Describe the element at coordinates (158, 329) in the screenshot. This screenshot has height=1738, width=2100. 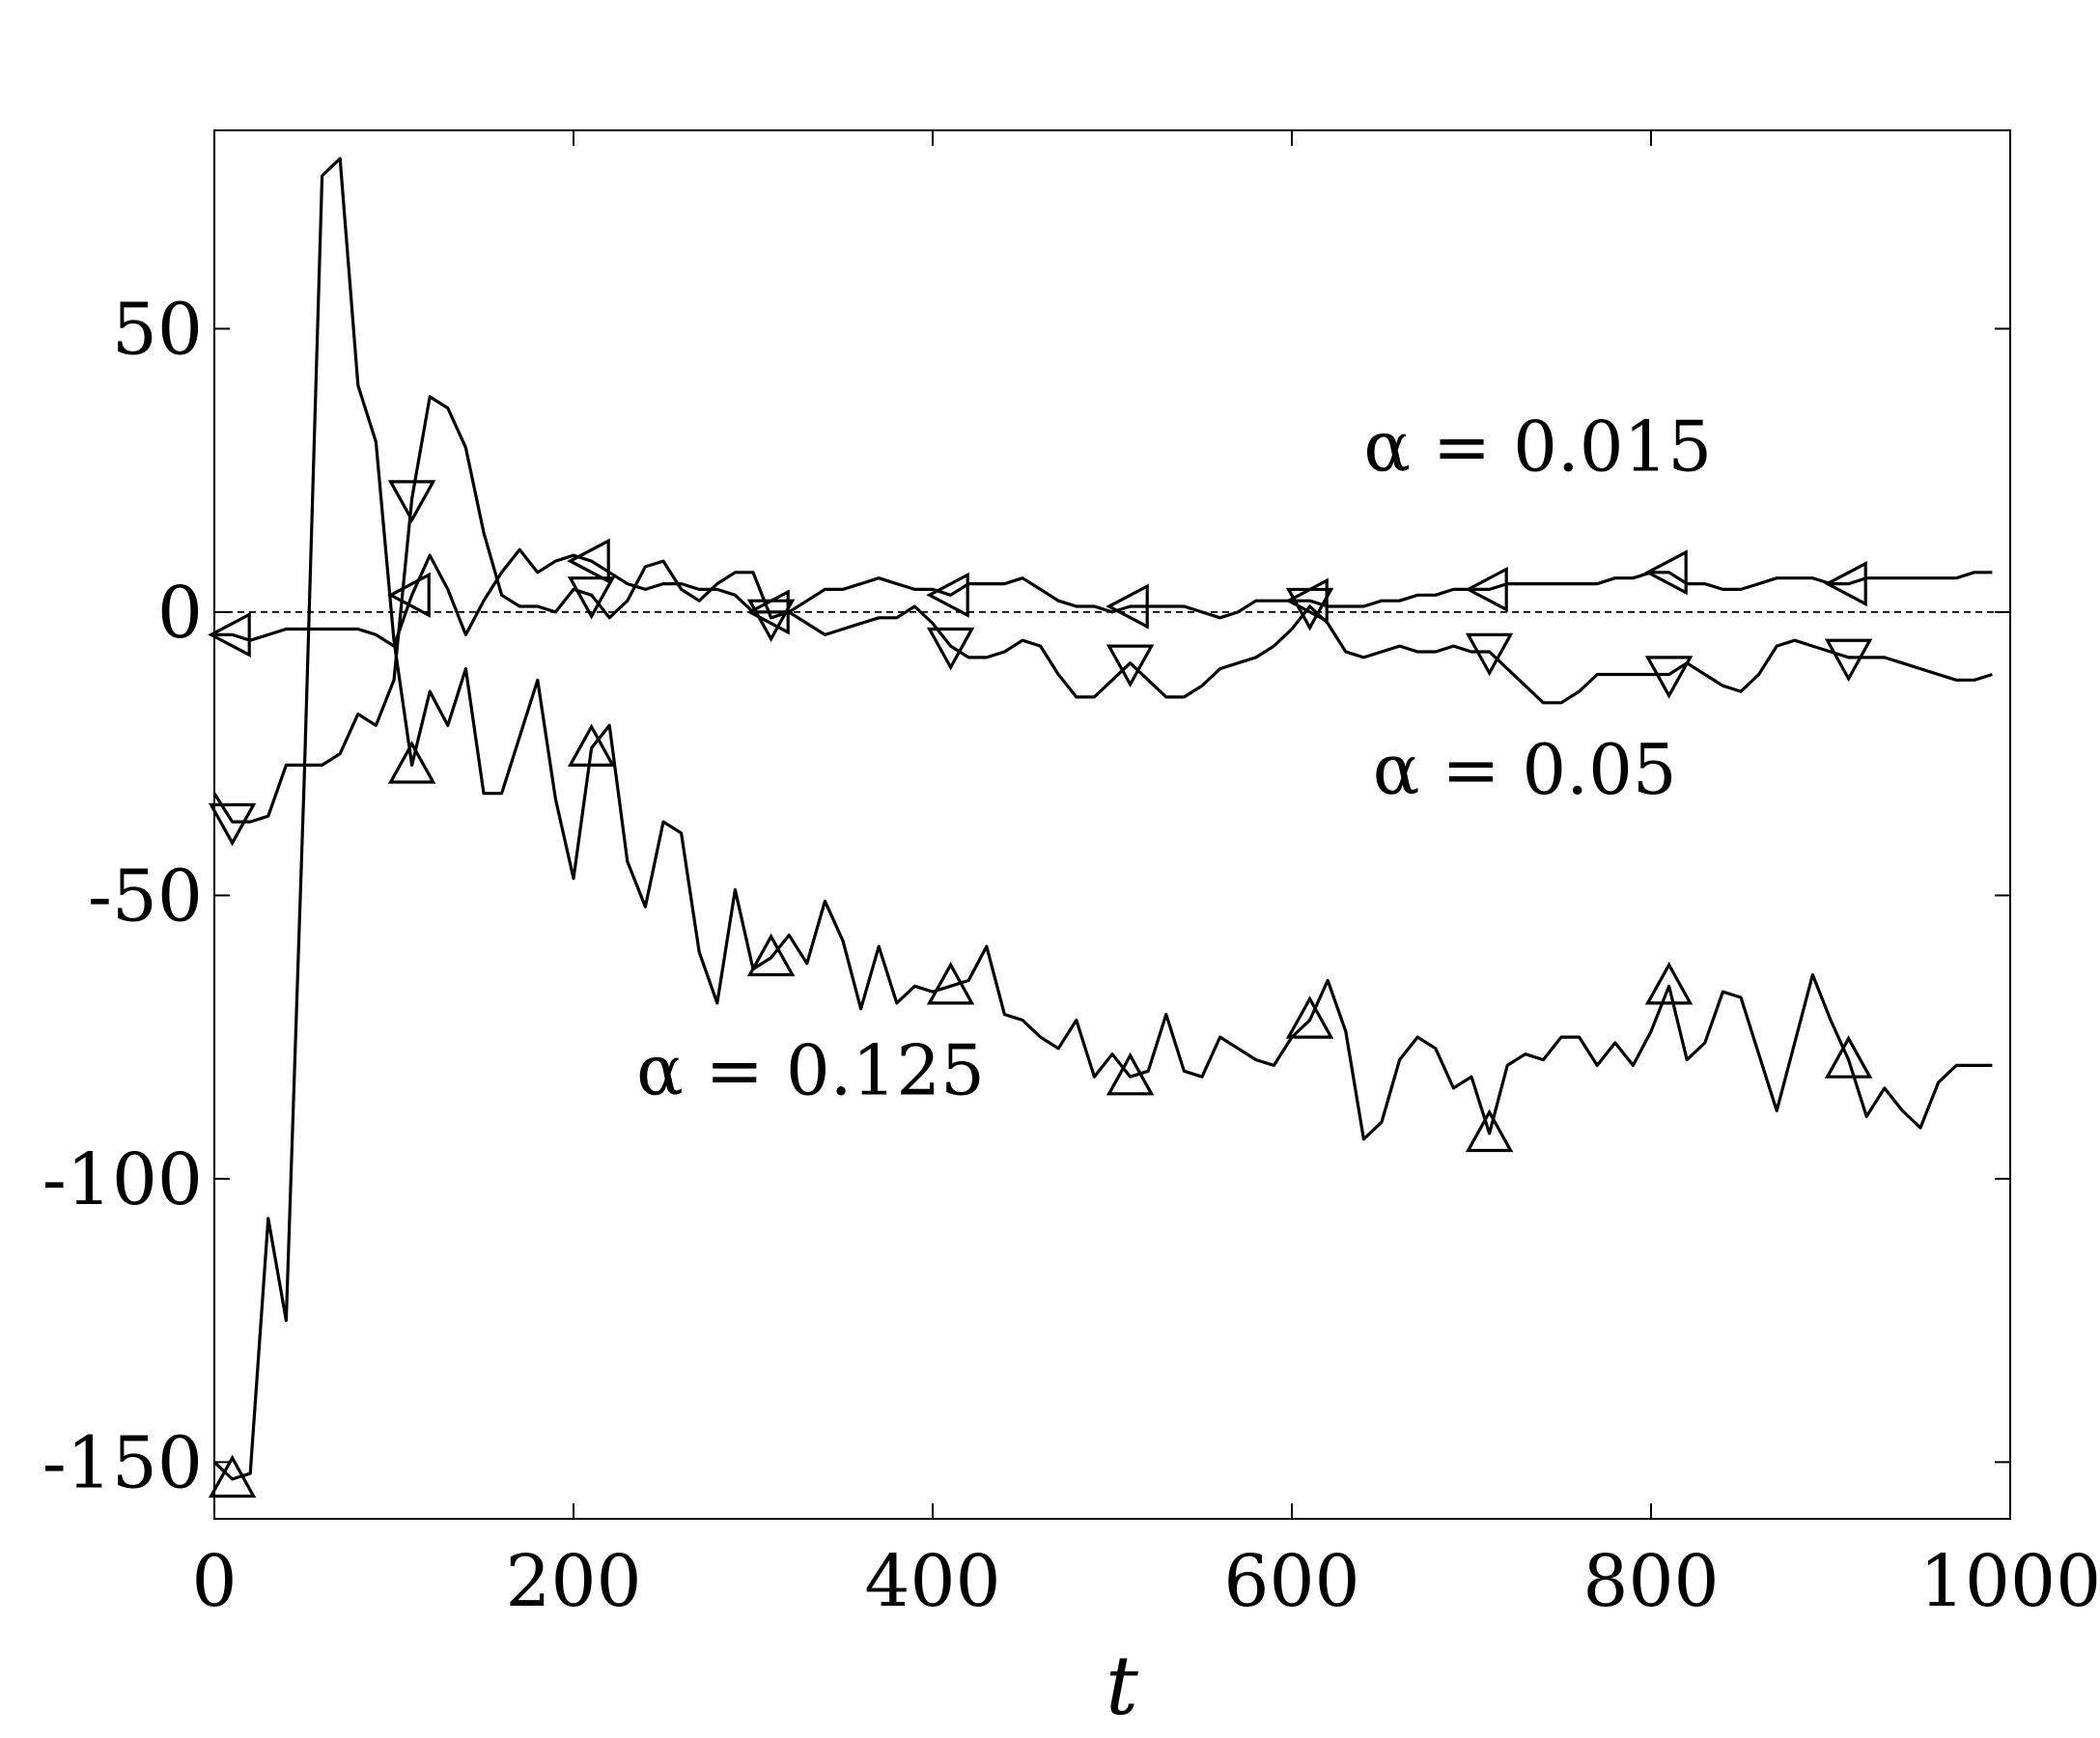
I see `y-tick-label-50: 50` at that location.